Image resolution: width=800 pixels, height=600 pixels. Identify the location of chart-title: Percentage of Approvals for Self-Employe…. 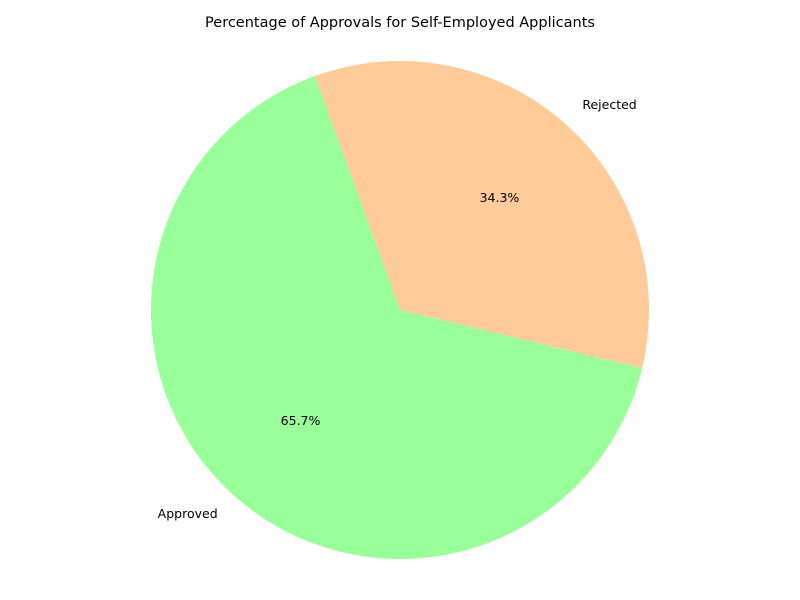
(400, 23).